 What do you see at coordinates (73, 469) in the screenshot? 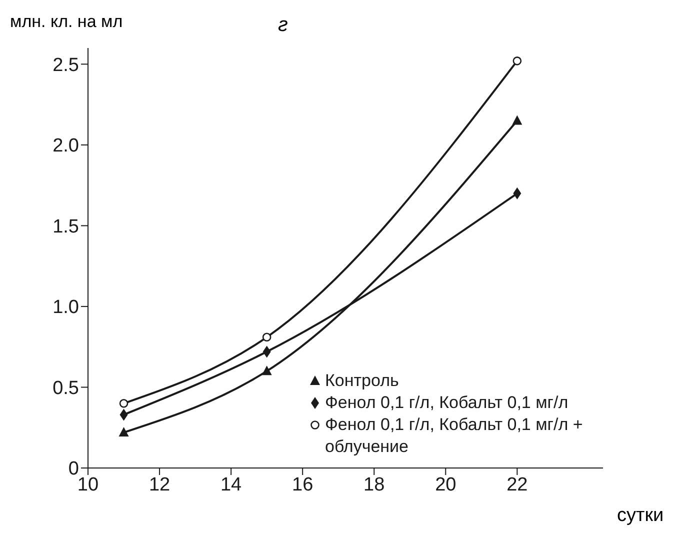
I see `y-tick-label: 0` at bounding box center [73, 469].